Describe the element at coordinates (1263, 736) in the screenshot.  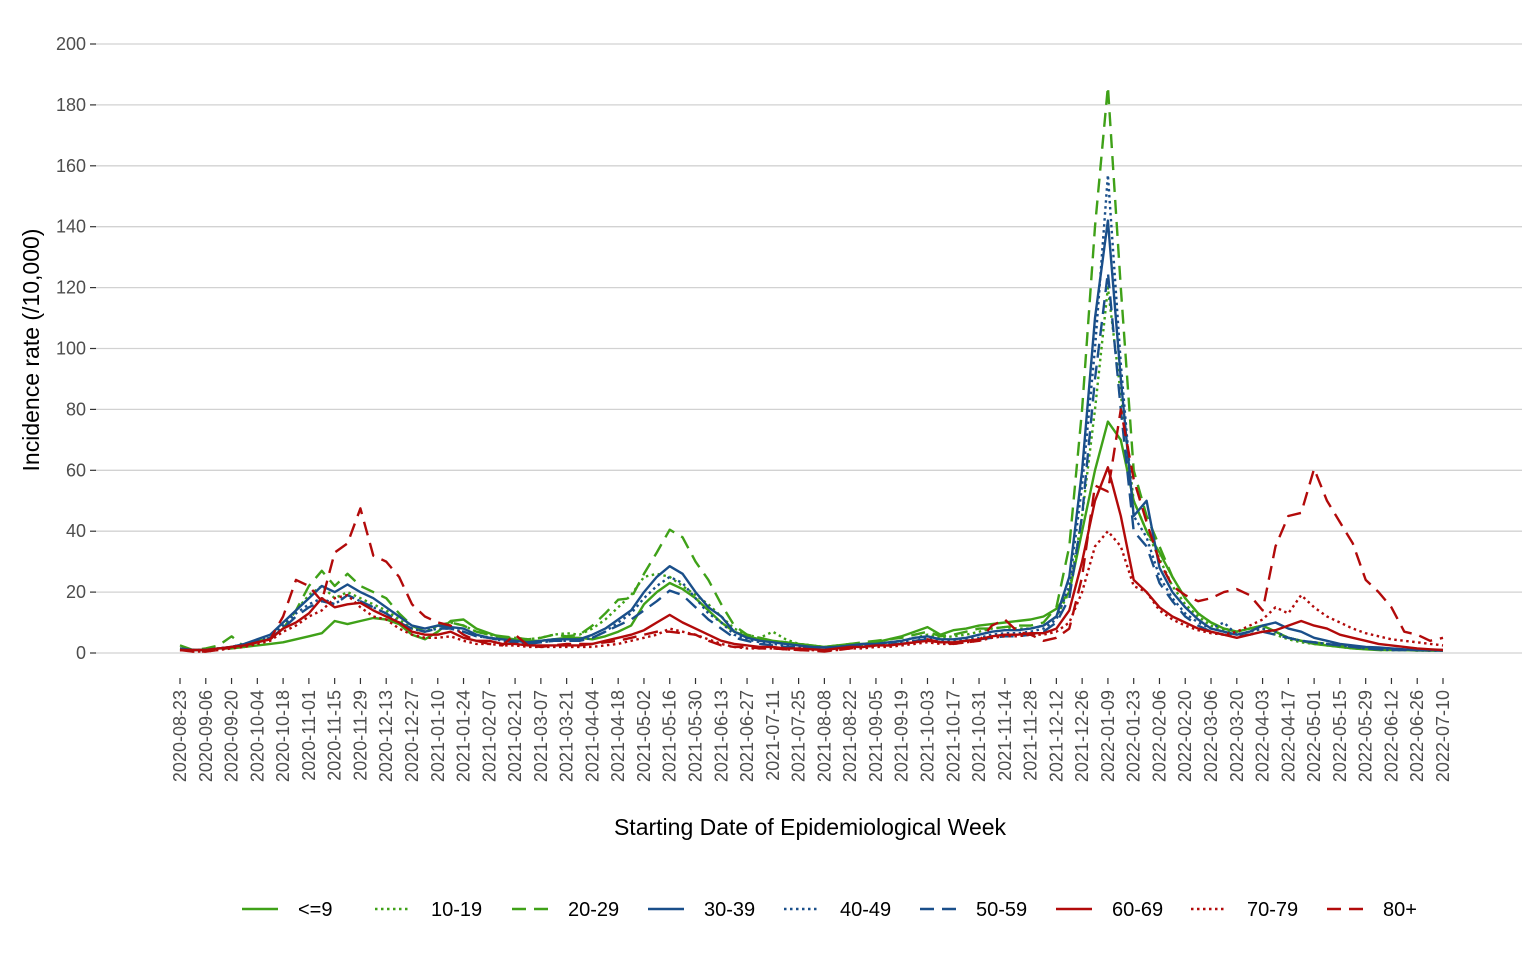
I see `x-tick-label: 2022-04-03` at that location.